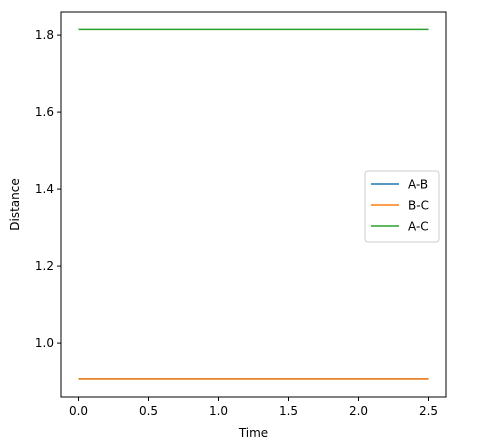 This screenshot has height=445, width=486. What do you see at coordinates (218, 411) in the screenshot?
I see `x-tick-label: 1.0` at bounding box center [218, 411].